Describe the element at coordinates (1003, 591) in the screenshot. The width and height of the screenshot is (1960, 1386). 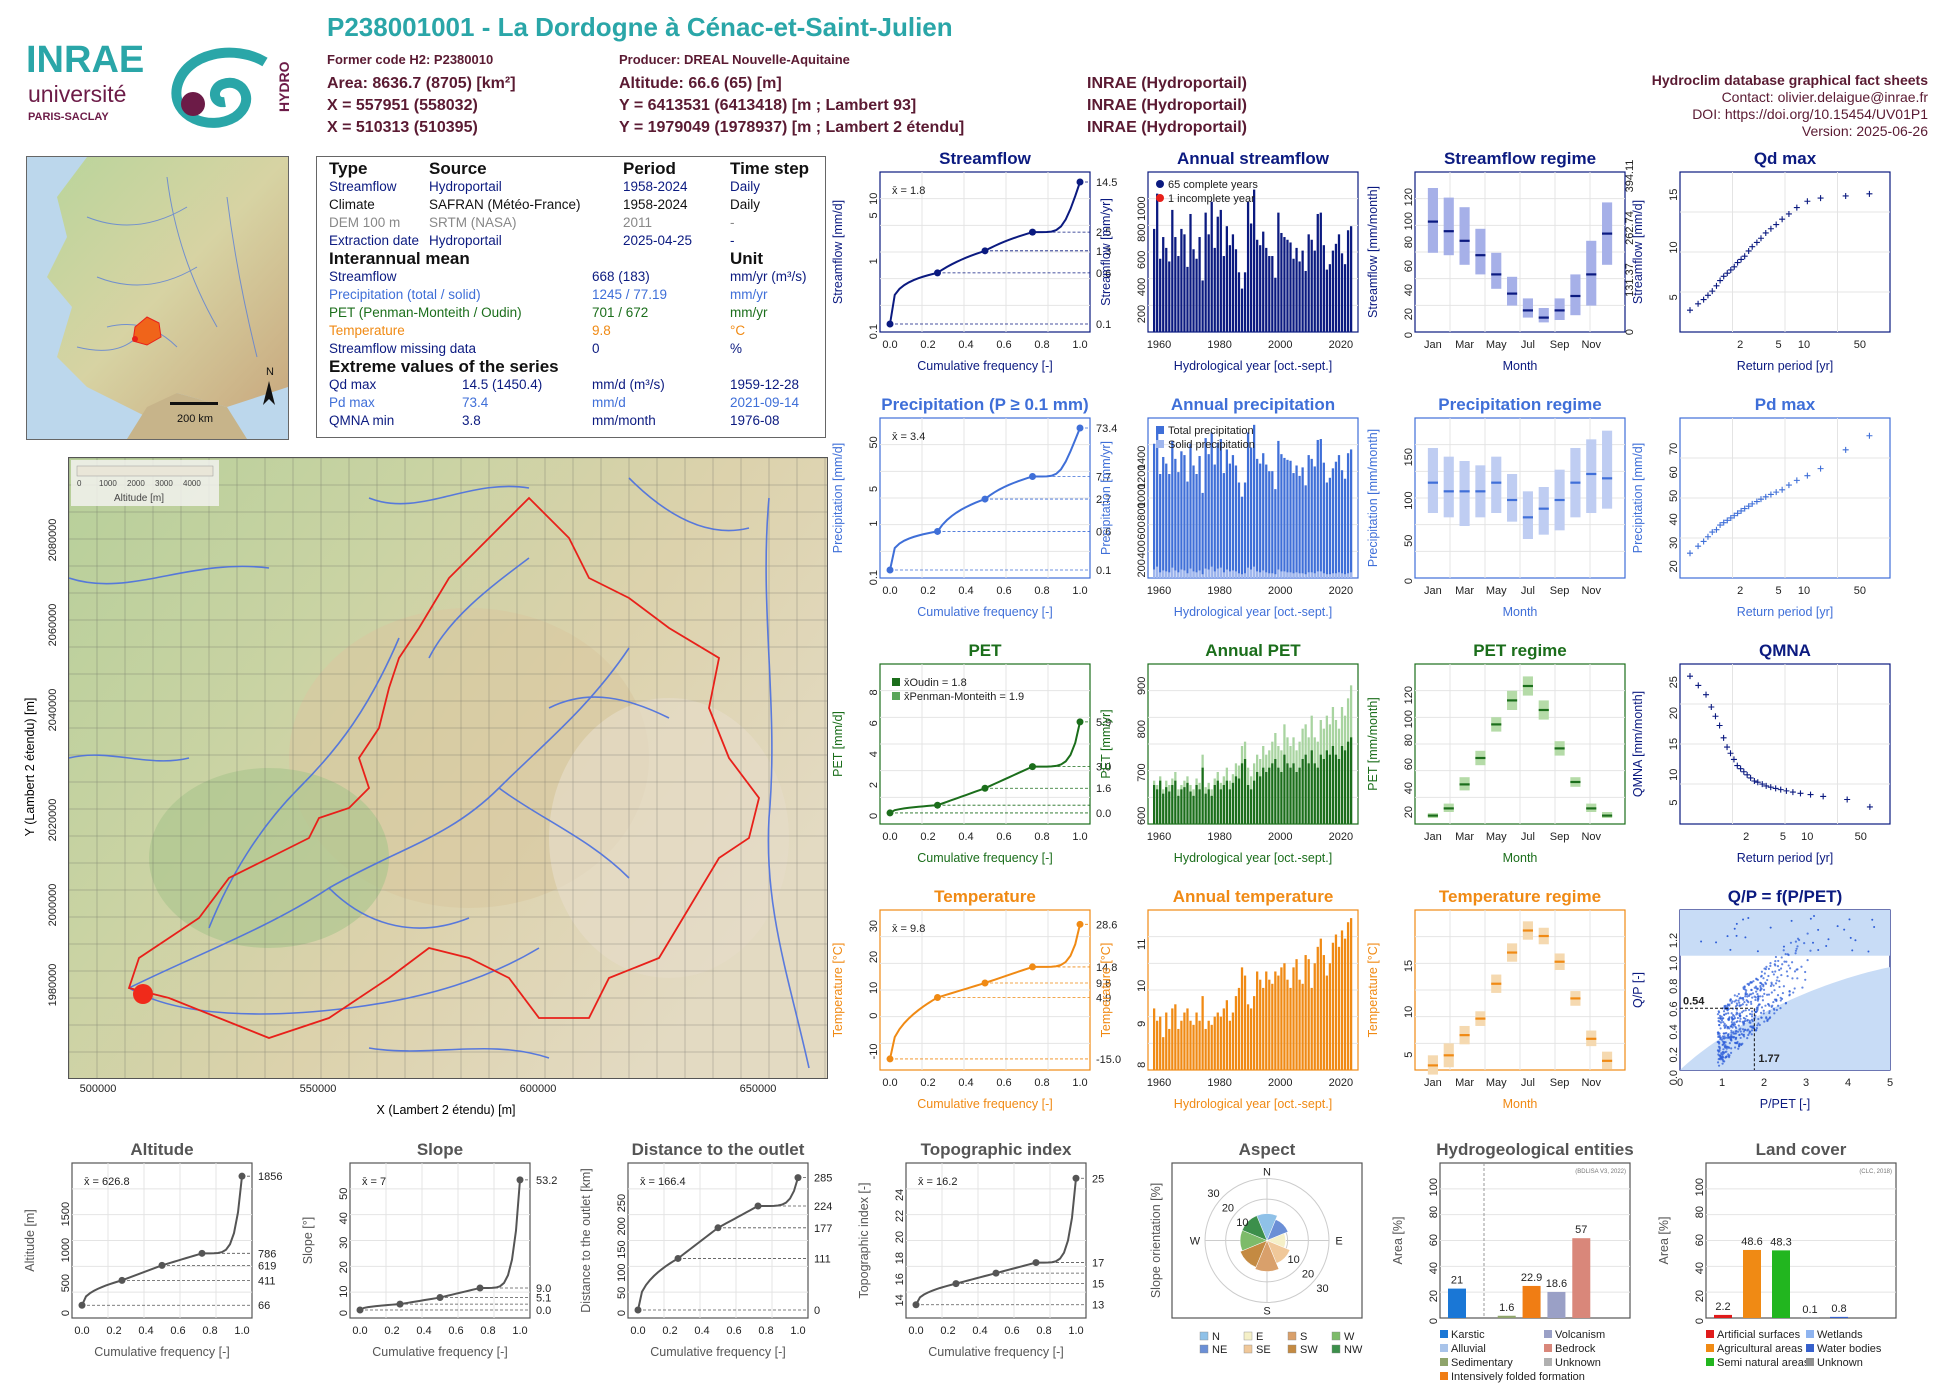
I see `x-tick-label: 0.6` at that location.